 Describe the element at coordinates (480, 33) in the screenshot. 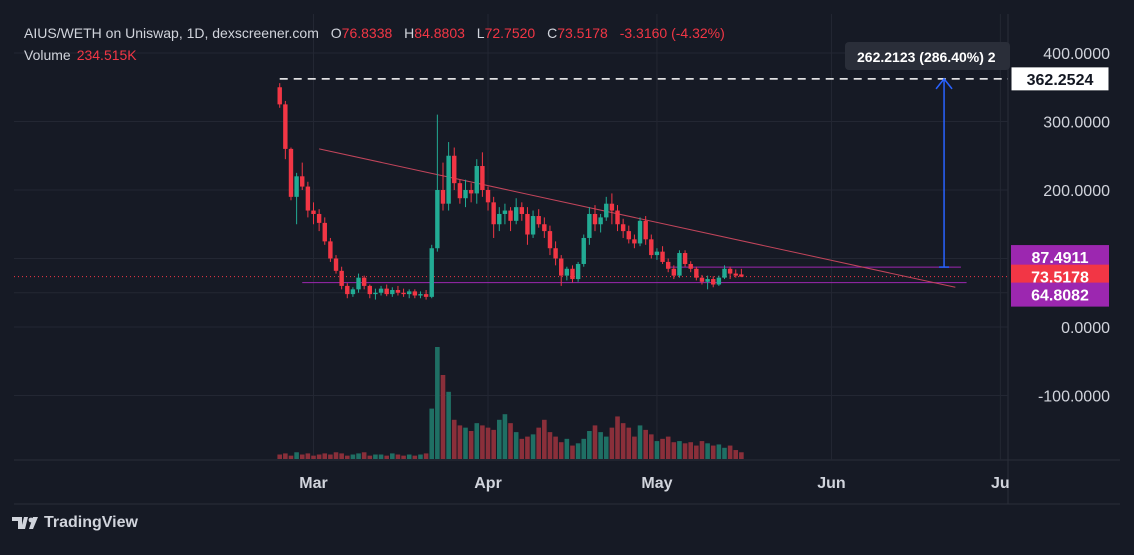

I see `low-label: L` at that location.